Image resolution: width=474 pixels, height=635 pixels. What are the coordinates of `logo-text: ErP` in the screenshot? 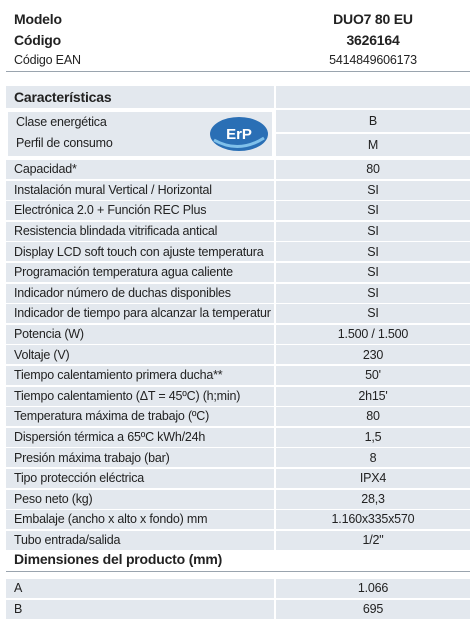 It's located at (239, 134).